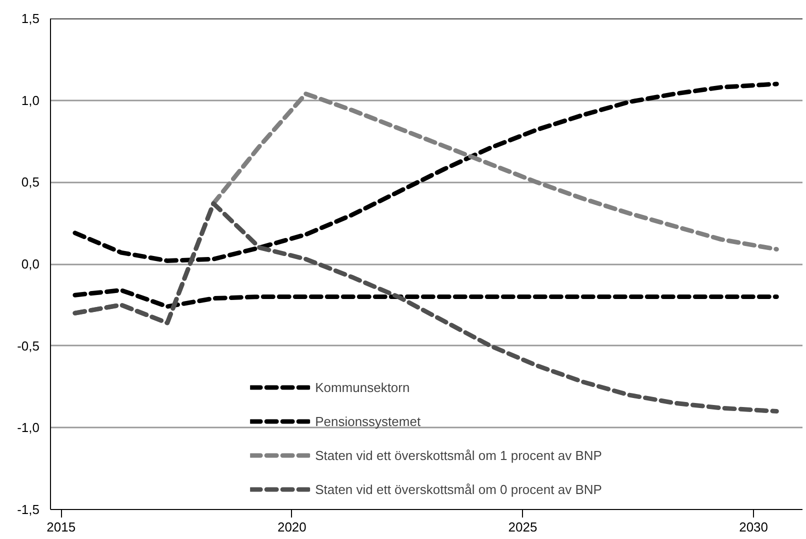 The image size is (806, 539). Describe the element at coordinates (30, 264) in the screenshot. I see `y-tick-label: 0,0` at that location.